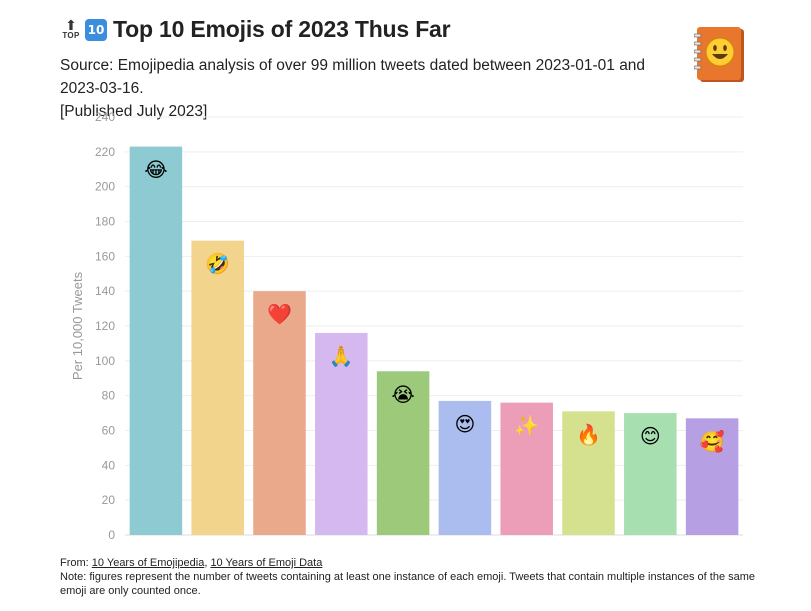  Describe the element at coordinates (464, 424) in the screenshot. I see `bar-emoji-label: 😍` at that location.